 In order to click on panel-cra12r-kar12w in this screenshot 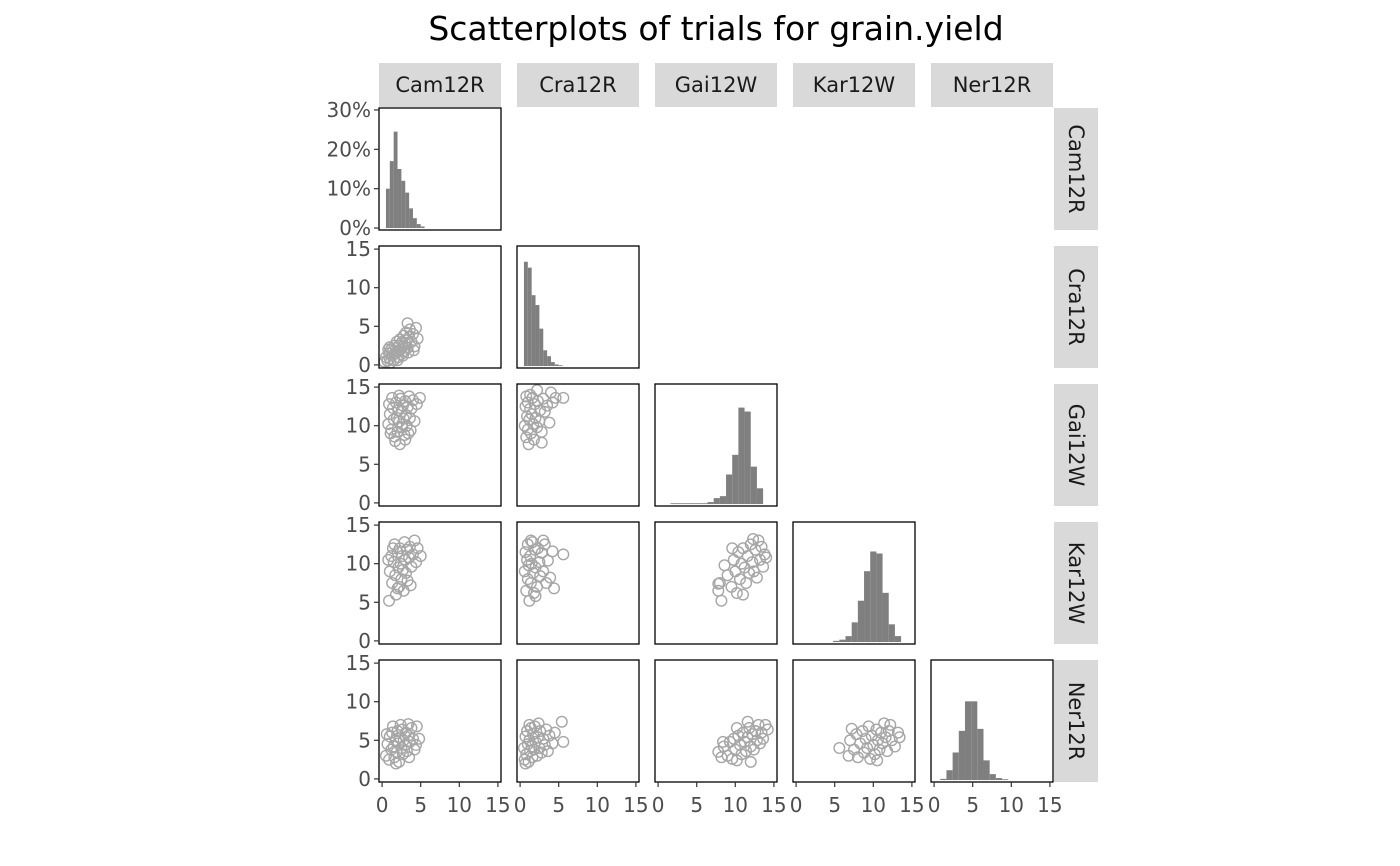, I will do `click(578, 583)`.